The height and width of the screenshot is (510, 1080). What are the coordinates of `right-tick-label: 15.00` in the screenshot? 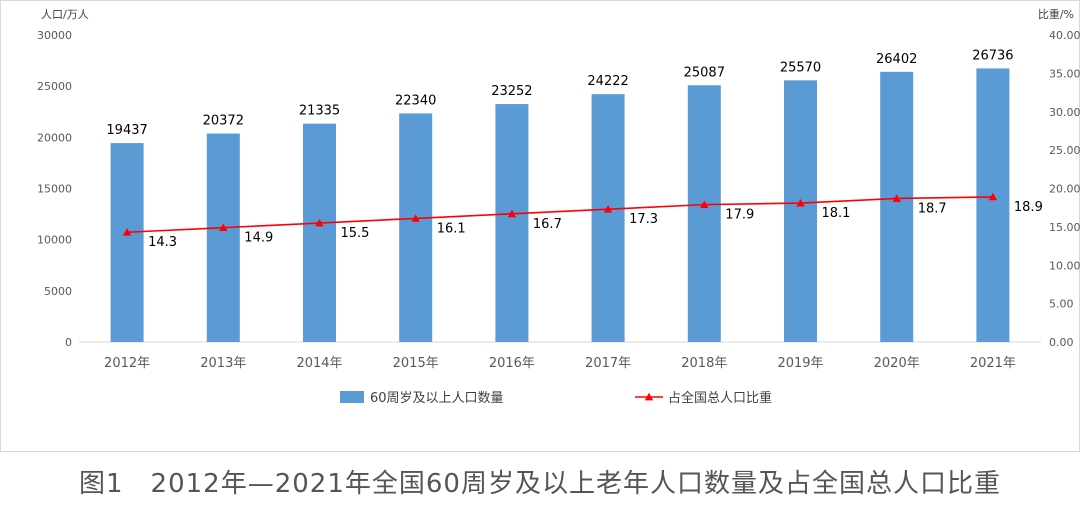 It's located at (1064, 227).